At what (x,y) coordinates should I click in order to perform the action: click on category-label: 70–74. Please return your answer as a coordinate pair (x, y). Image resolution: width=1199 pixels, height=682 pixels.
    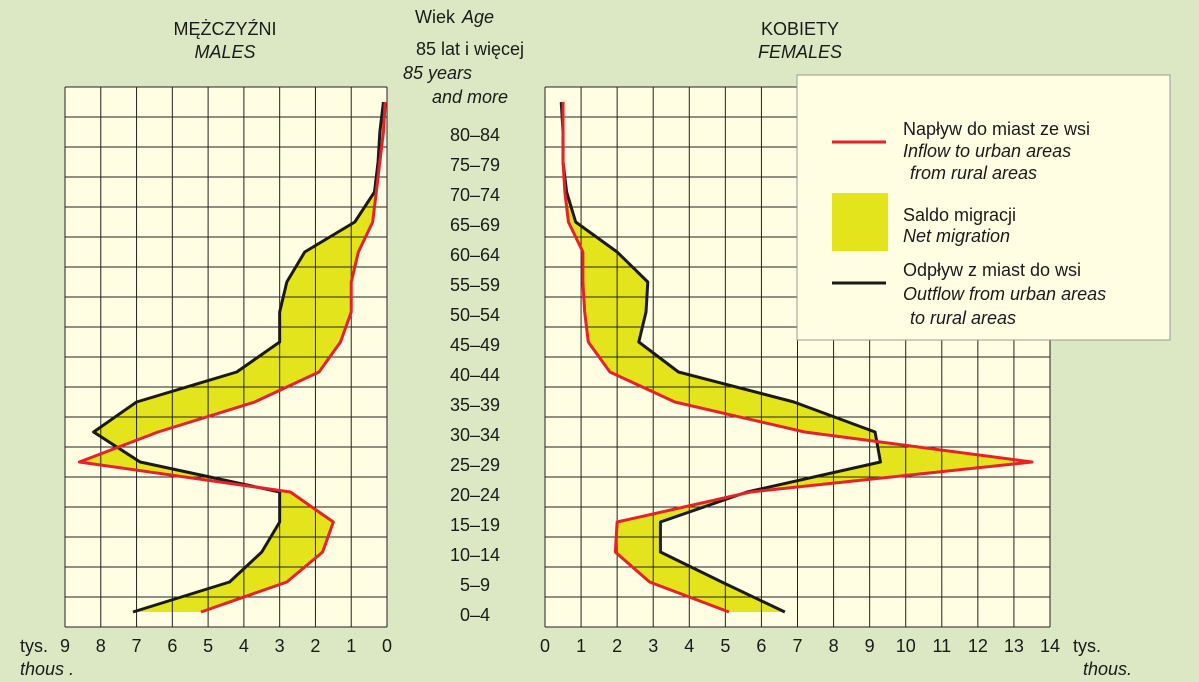
    Looking at the image, I should click on (475, 195).